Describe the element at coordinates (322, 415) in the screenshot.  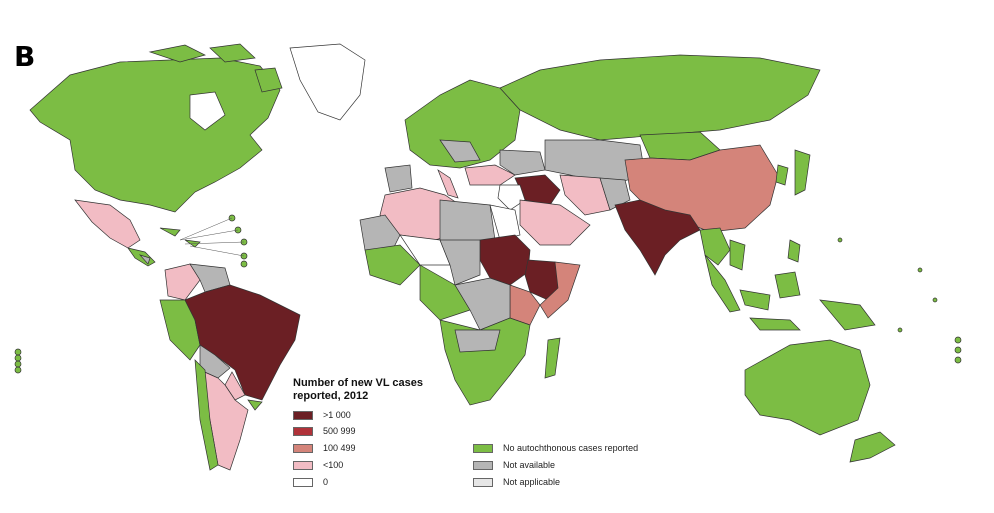
I see `legend-item-gt1000: >1 000` at that location.